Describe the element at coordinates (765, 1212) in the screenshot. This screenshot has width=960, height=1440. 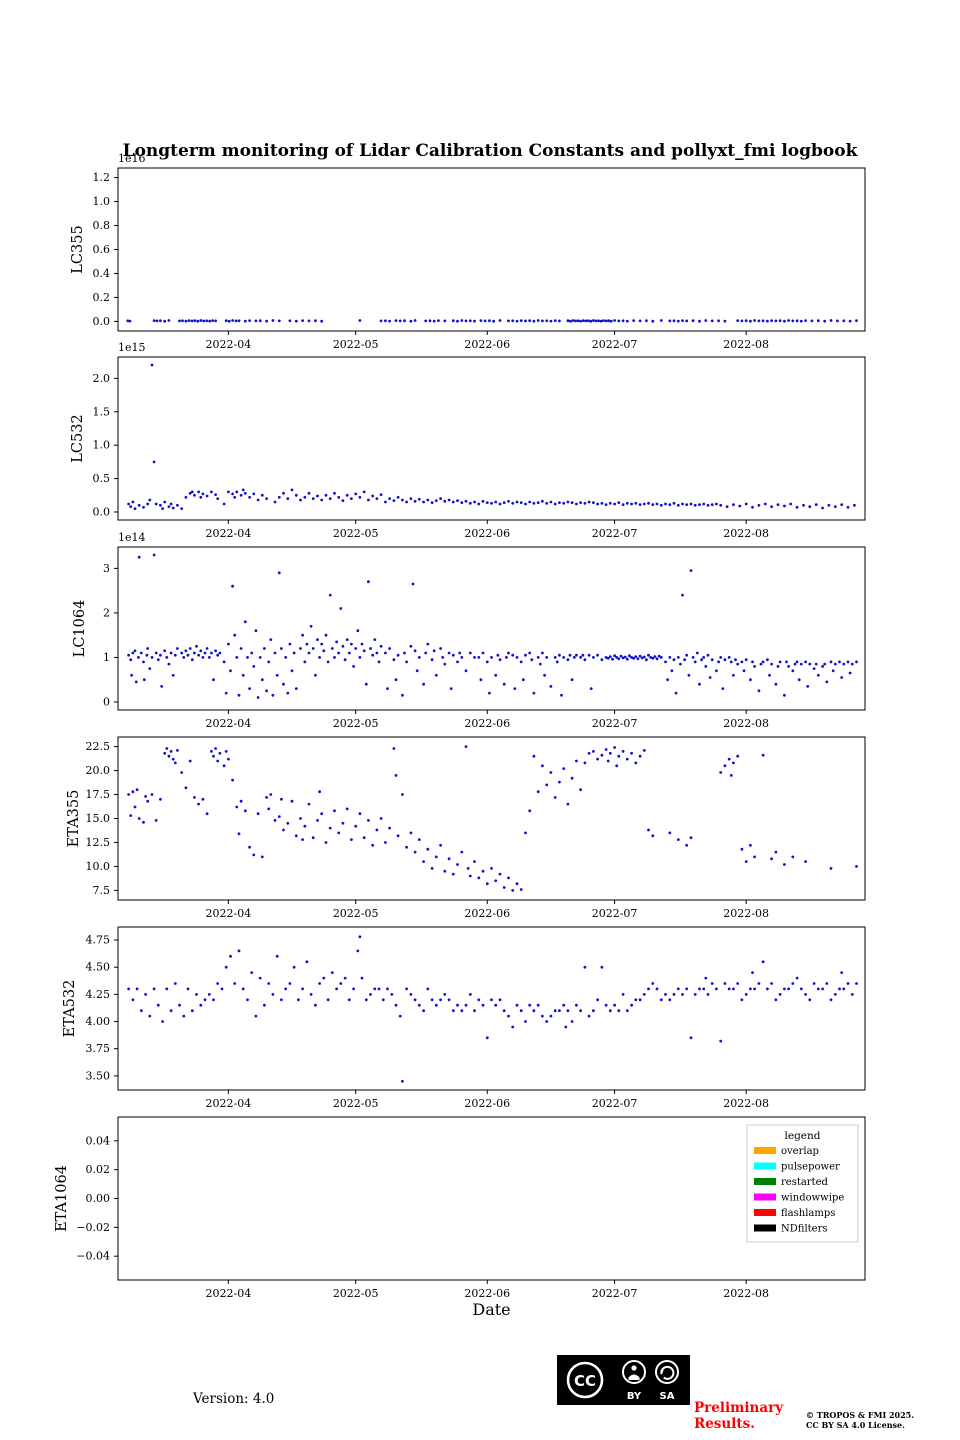
I see `legend-swatch-flashlamps` at that location.